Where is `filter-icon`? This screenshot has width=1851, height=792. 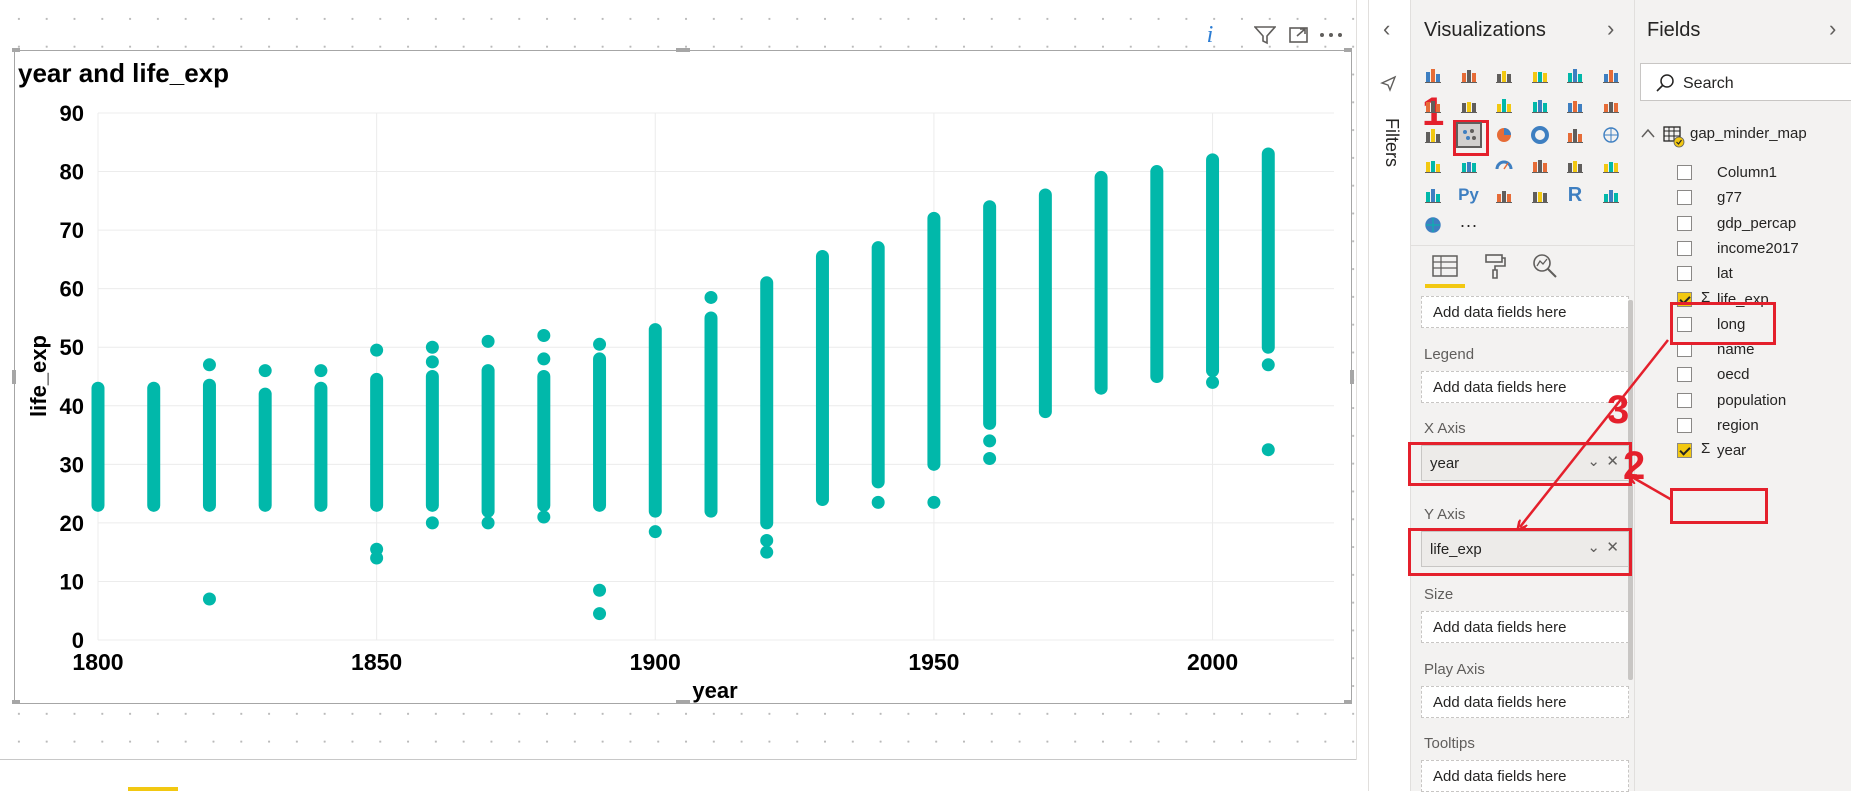
filter-icon is located at coordinates (1265, 35).